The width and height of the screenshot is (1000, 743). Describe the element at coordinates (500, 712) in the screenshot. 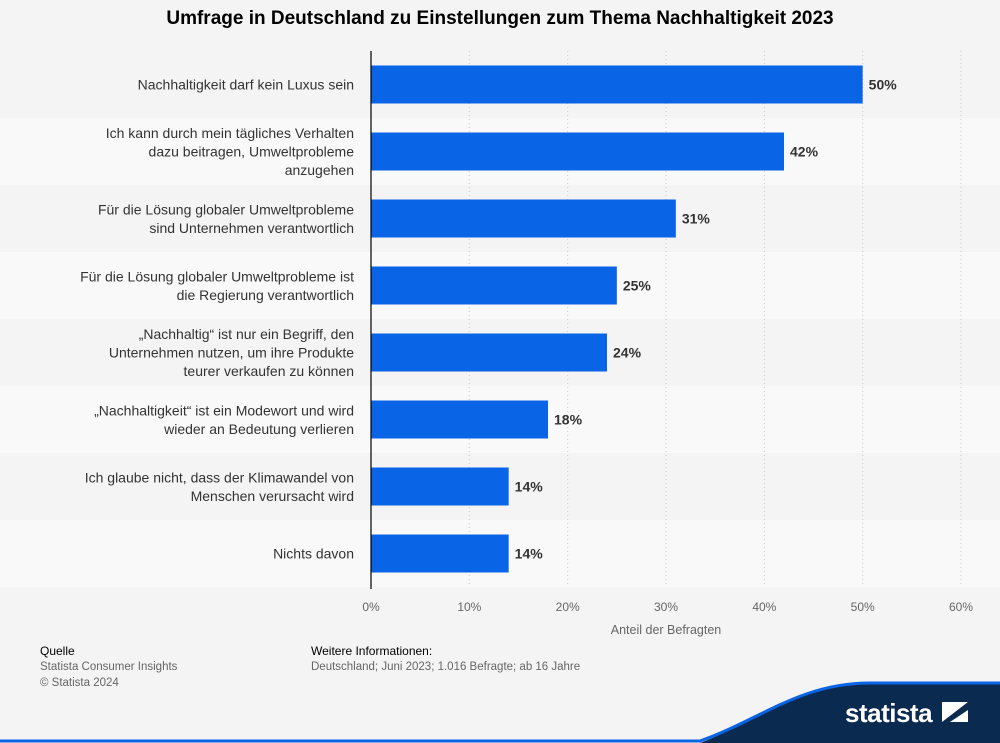

I see `banner-accent-line` at that location.